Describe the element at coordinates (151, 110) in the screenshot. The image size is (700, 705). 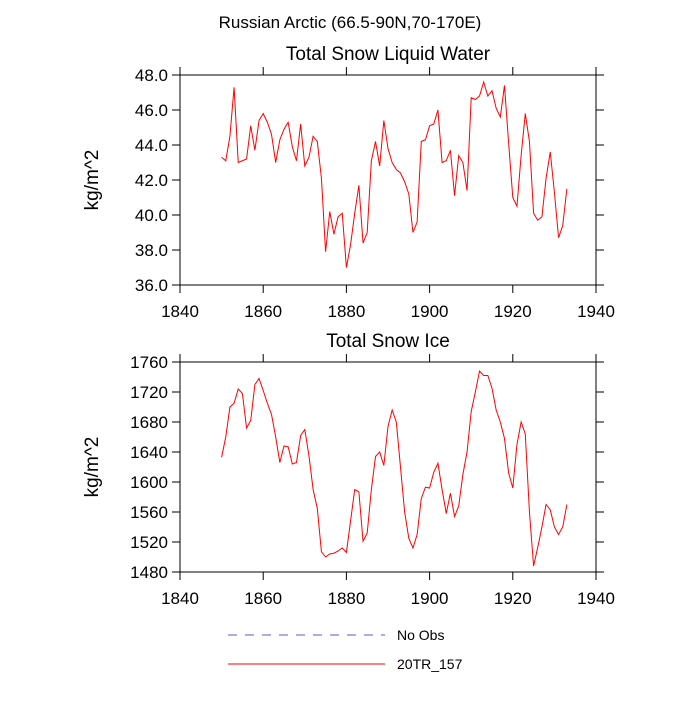
I see `y-tick-label: 46.0` at that location.